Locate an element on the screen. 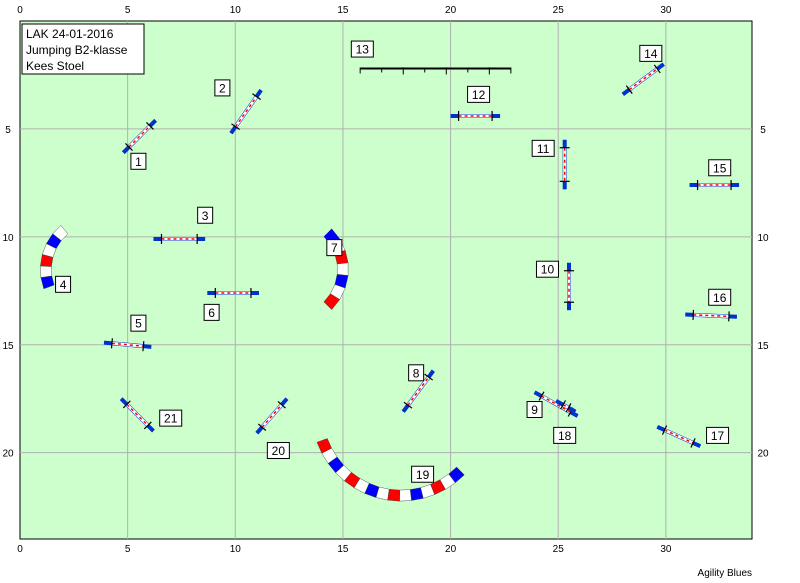  obstacle-number: 3 is located at coordinates (205, 216).